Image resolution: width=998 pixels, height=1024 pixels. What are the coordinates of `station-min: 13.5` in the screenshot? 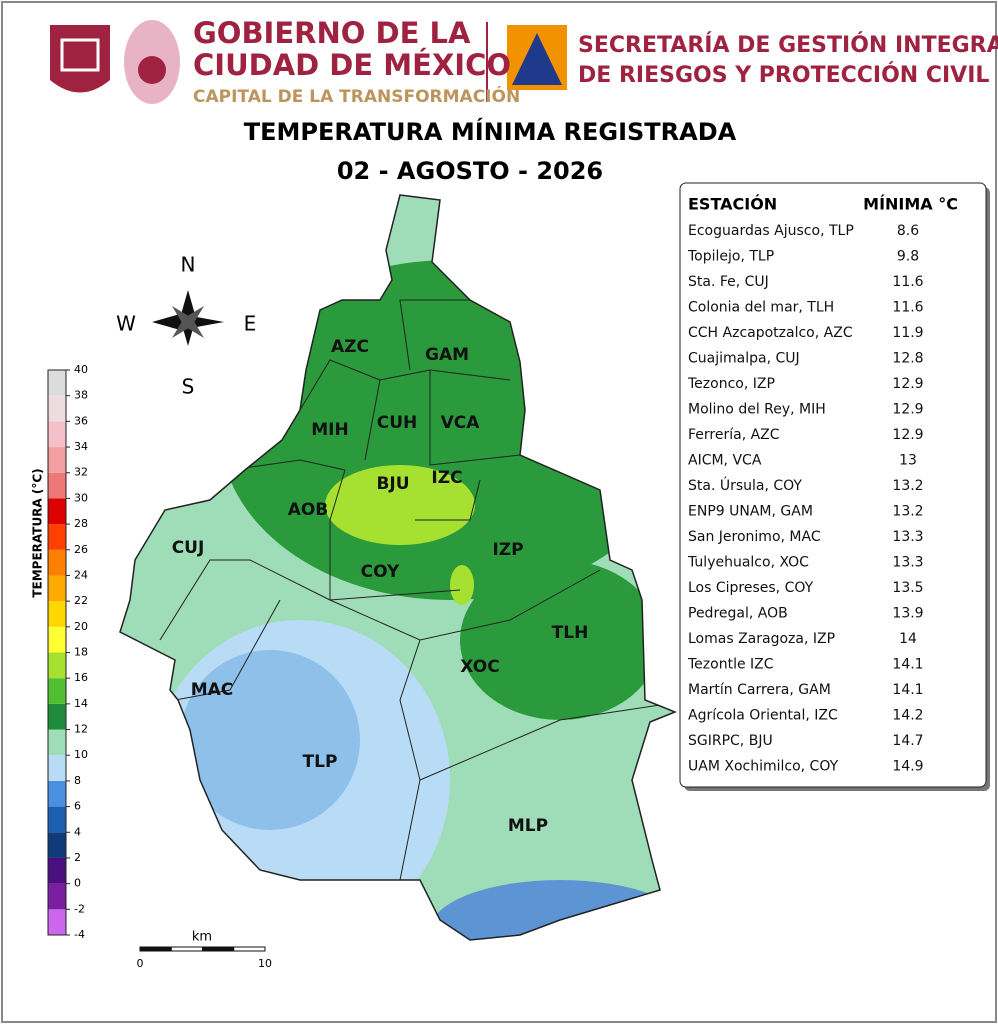 It's located at (907, 588).